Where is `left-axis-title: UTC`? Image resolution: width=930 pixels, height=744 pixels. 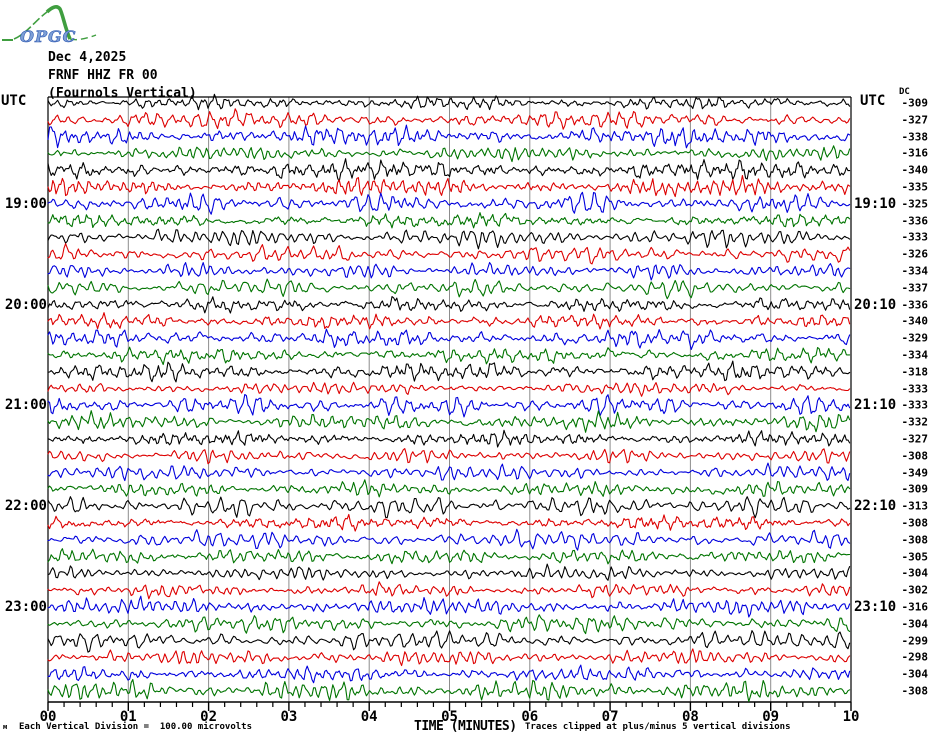 left-axis-title: UTC is located at coordinates (14, 101).